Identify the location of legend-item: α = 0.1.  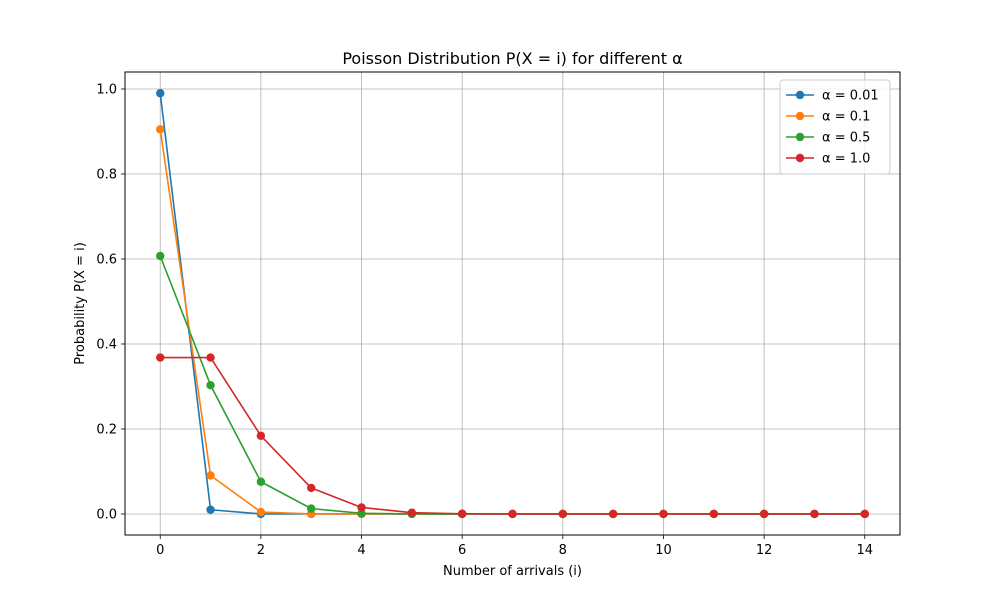
(828, 117).